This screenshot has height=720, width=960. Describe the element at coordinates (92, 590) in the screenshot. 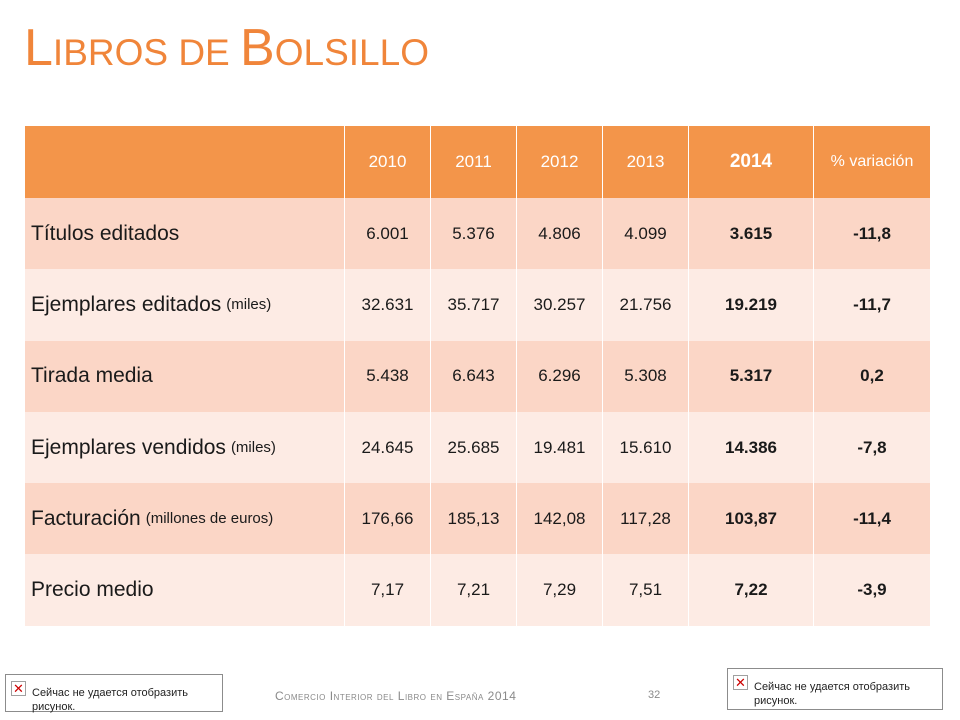

I see `row-label-text: Precio medio` at that location.